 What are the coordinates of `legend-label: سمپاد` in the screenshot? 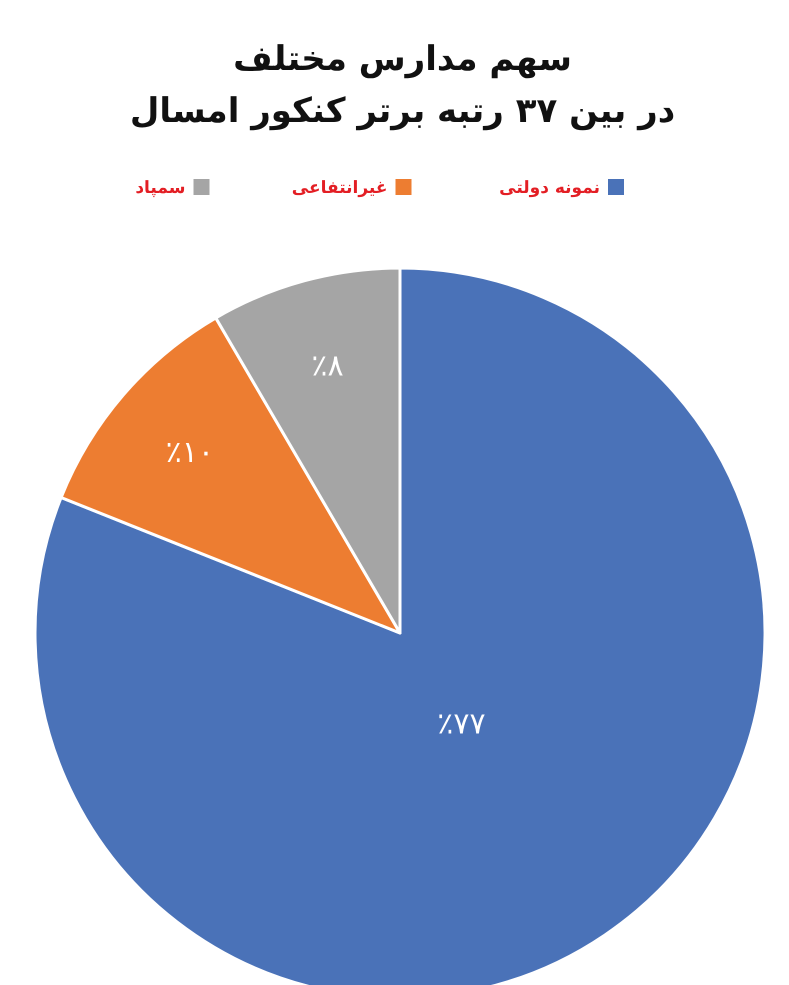 It's located at (160, 188).